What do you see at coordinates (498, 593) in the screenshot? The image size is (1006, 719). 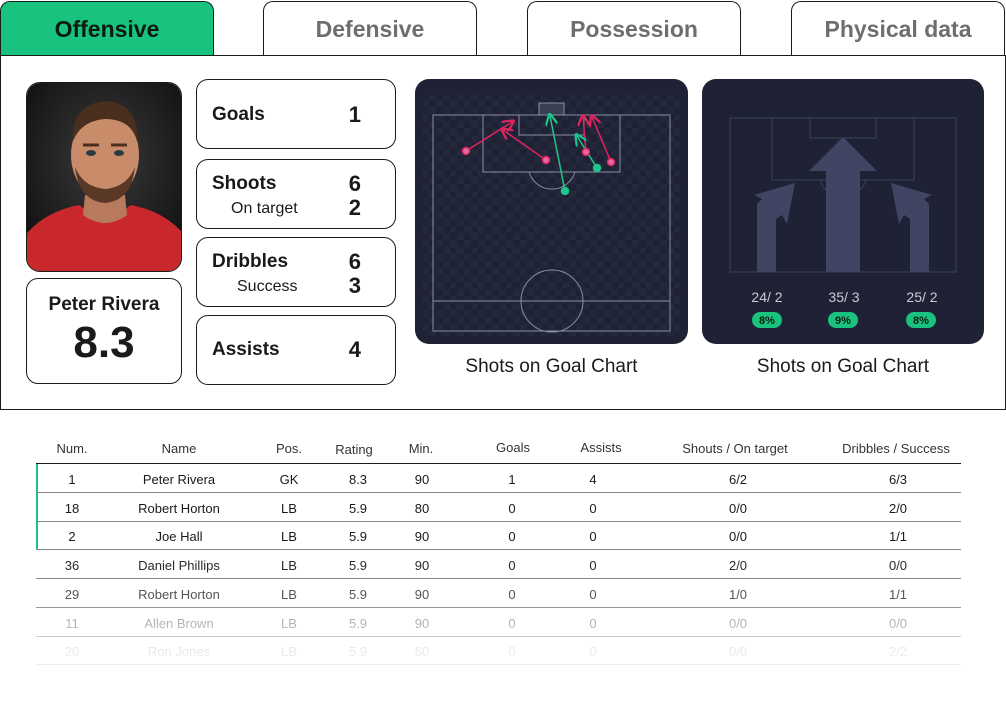 I see `table-row: 29 Robert Horton LB 5.9 90 0 0 1/0 1/1` at bounding box center [498, 593].